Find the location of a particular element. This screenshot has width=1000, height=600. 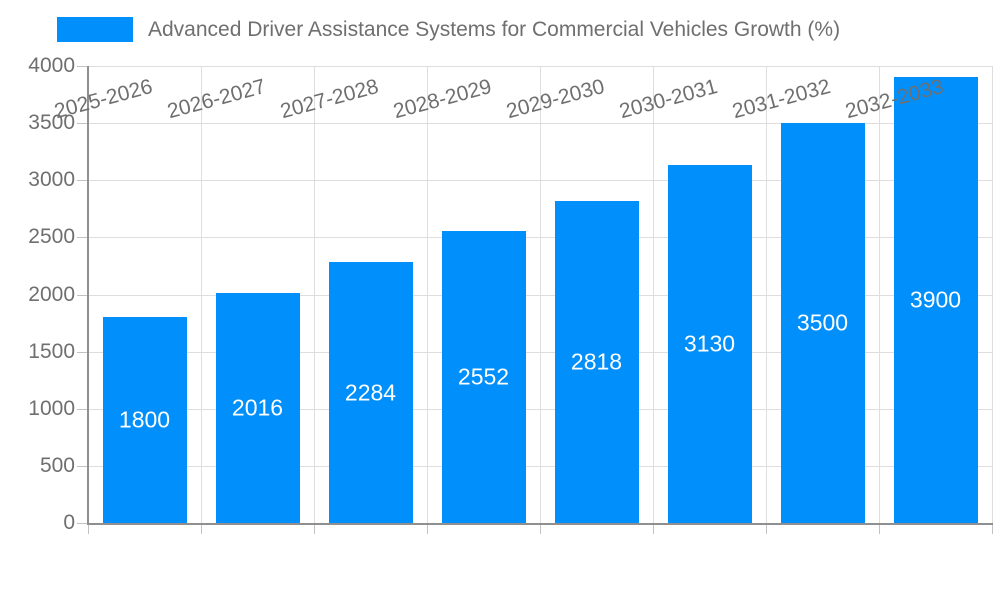

bar-value-label: 3130 is located at coordinates (709, 343).